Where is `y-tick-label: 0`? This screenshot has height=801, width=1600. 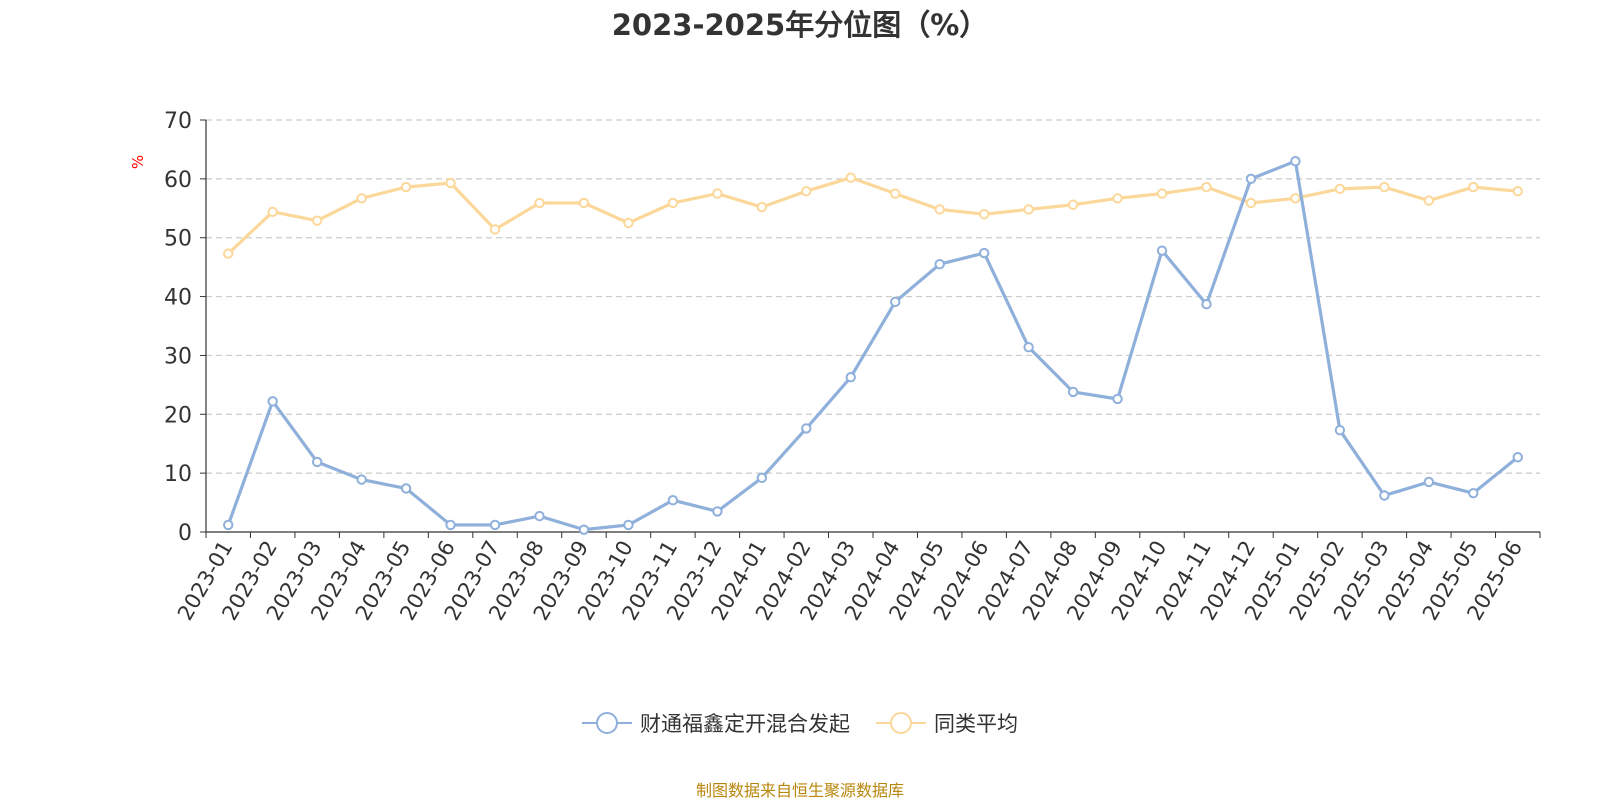
y-tick-label: 0 is located at coordinates (185, 533).